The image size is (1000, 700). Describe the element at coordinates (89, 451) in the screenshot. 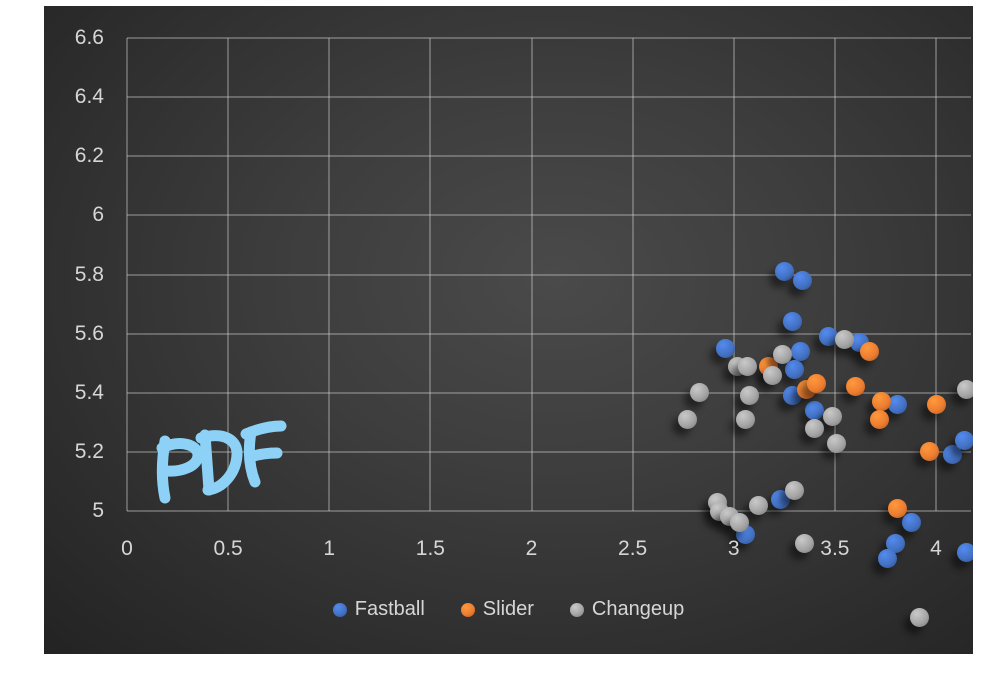

I see `y-tick-label: 5.2` at that location.